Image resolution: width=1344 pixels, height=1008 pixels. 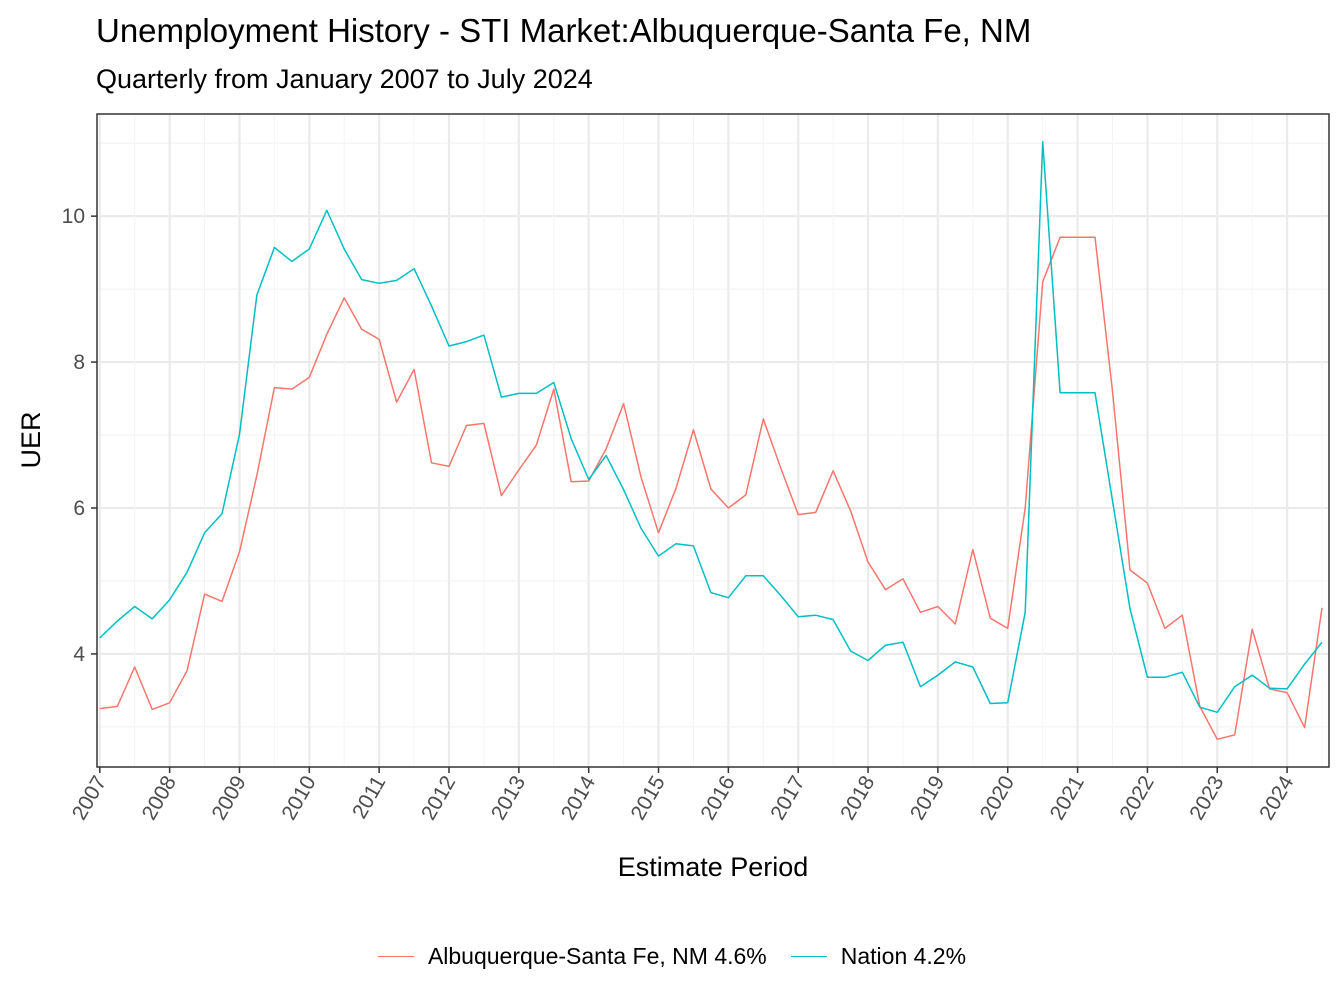 What do you see at coordinates (1206, 798) in the screenshot?
I see `x-tick-label: 2023` at bounding box center [1206, 798].